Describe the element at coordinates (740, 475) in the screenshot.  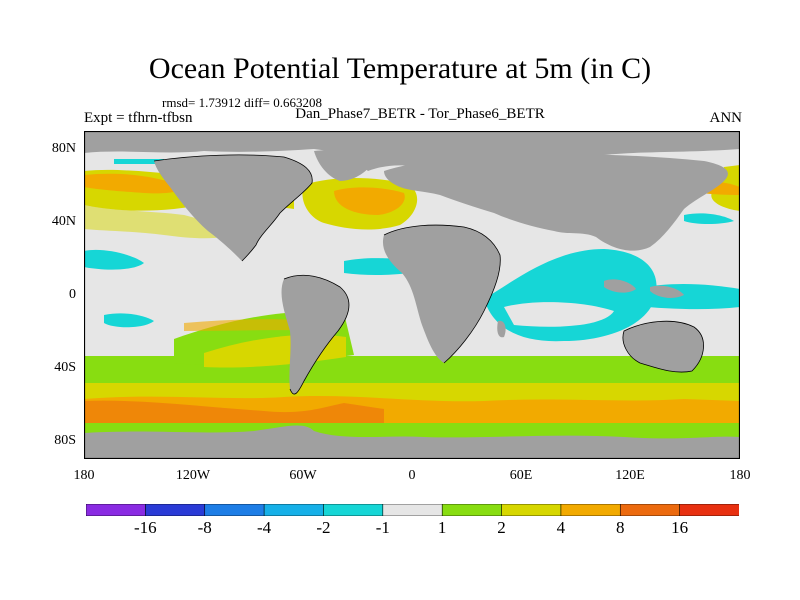
I see `x-tick-180e: 180` at that location.